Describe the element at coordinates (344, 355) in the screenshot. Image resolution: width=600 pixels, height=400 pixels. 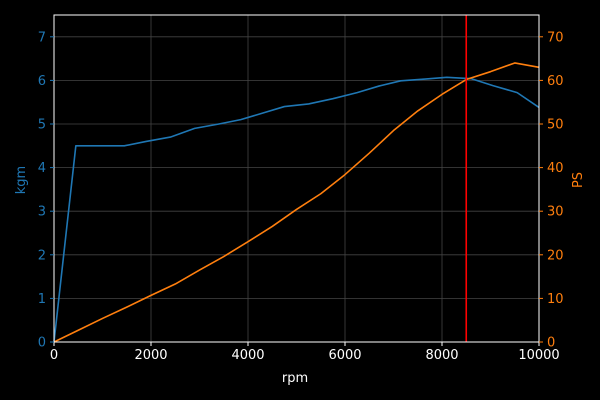
I see `x-tick-label: 6000` at that location.